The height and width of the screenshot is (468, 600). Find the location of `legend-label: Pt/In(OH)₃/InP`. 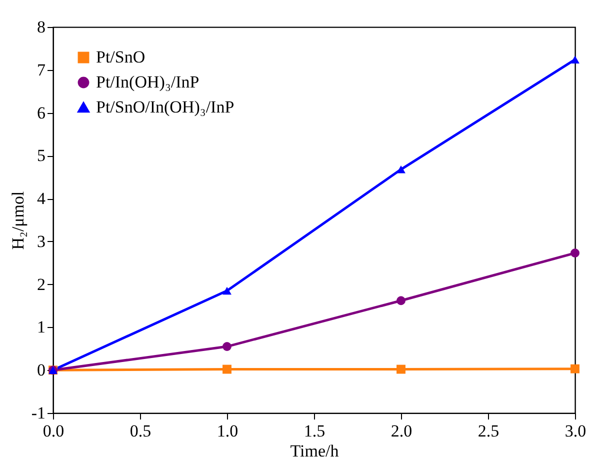

legend-label: Pt/In(OH)₃/InP is located at coordinates (148, 82).